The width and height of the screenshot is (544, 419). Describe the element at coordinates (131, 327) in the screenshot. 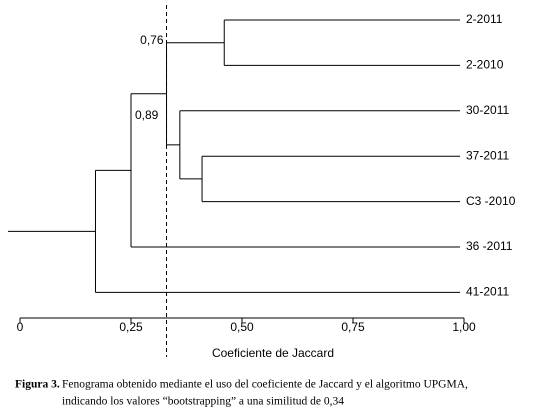

I see `x-tick-label: 0,25` at that location.